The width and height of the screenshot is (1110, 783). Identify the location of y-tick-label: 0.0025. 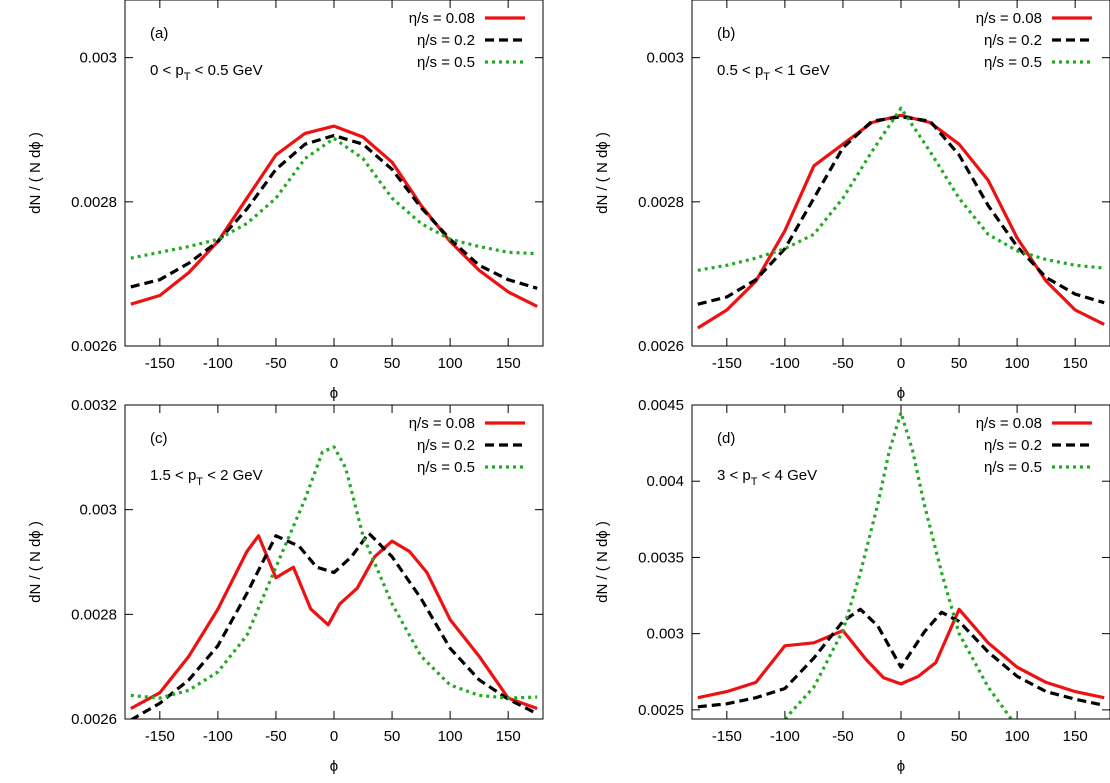
(661, 710).